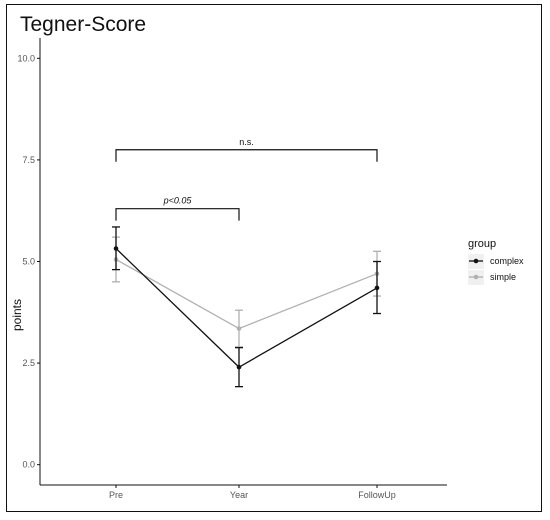 This screenshot has width=550, height=520. What do you see at coordinates (83, 24) in the screenshot?
I see `chart-title: Tegner-Score` at bounding box center [83, 24].